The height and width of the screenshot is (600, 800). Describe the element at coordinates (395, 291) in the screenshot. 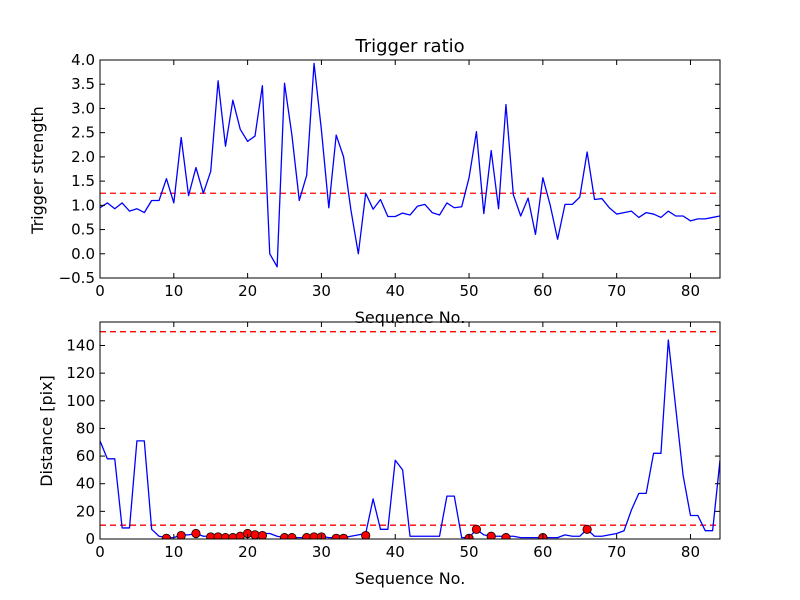

I see `trigger-ratio-xtick-label: 40` at that location.